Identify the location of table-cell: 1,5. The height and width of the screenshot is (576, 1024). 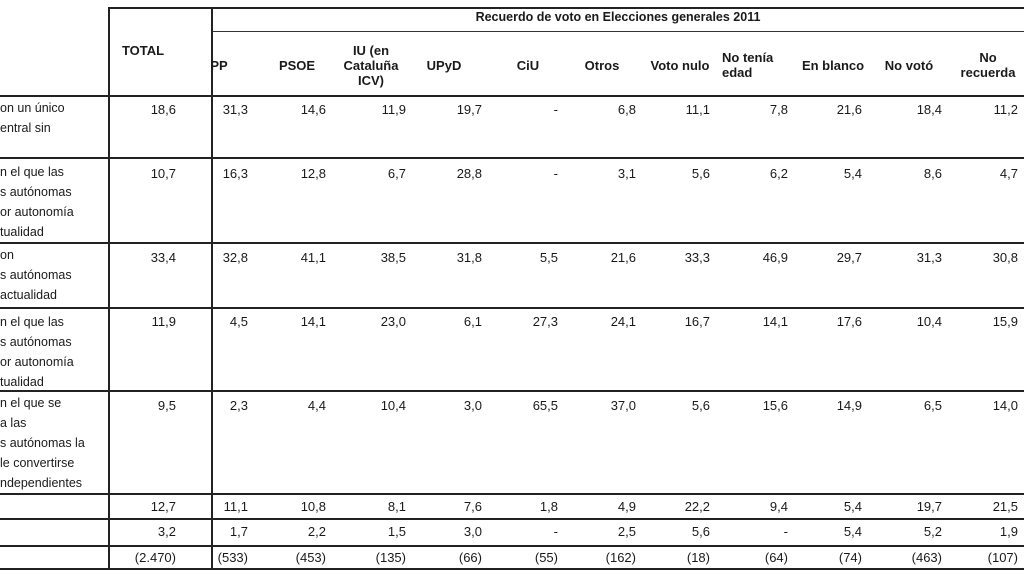
(396, 531).